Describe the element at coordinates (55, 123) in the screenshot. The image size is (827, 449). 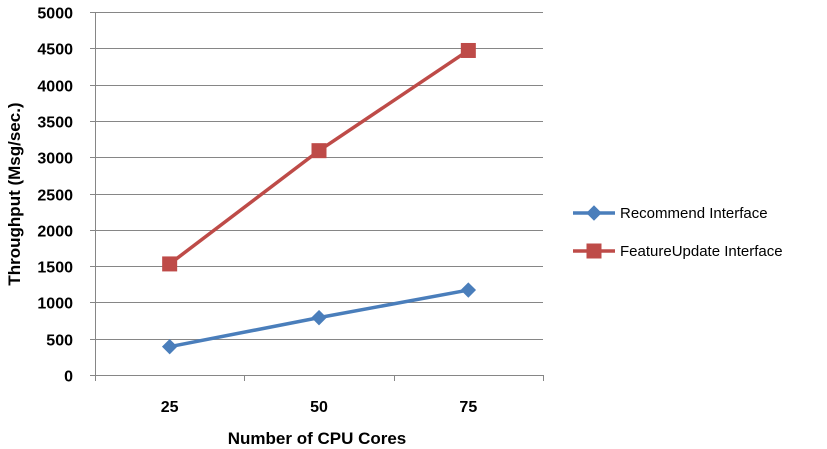
I see `y-tick-label: 3500` at that location.